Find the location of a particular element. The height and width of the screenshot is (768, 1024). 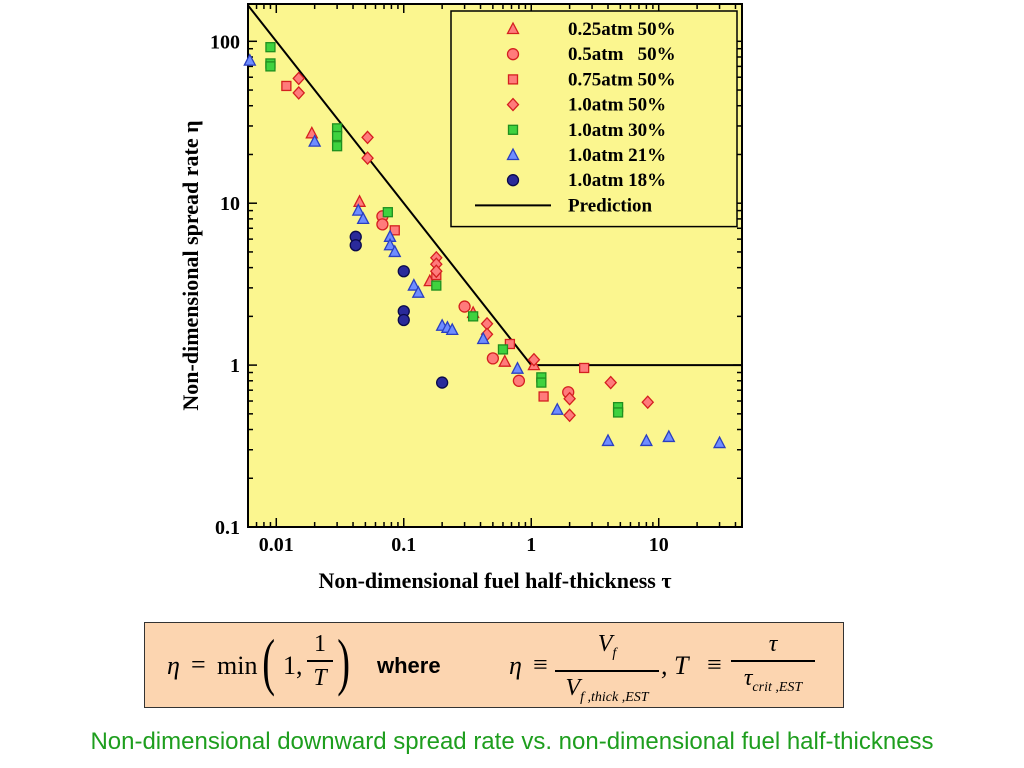

formula-den-tau-crit: τcrit ,EST is located at coordinates (773, 683).